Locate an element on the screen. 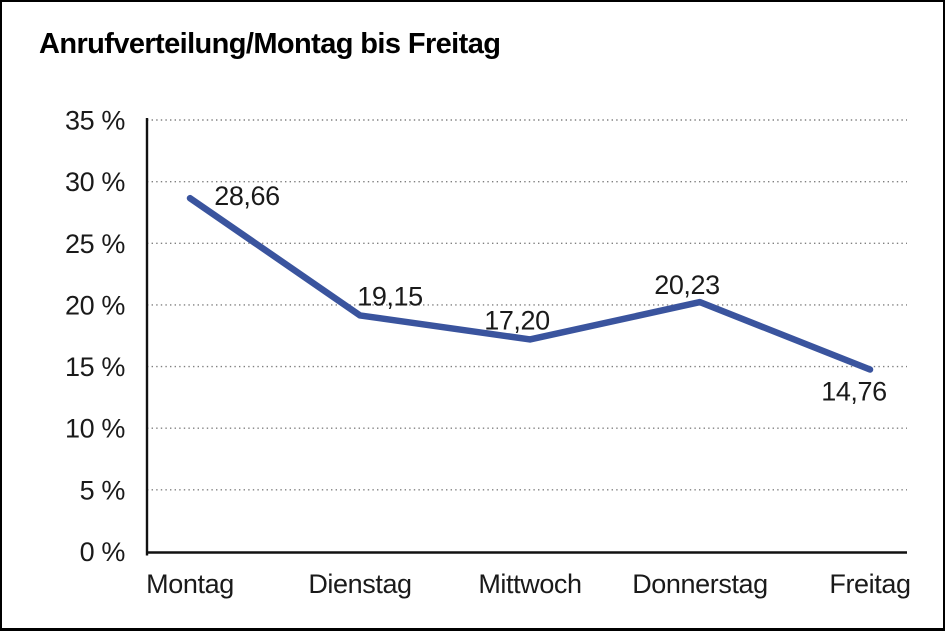  x-label-dienstag: Dienstag is located at coordinates (359, 584).